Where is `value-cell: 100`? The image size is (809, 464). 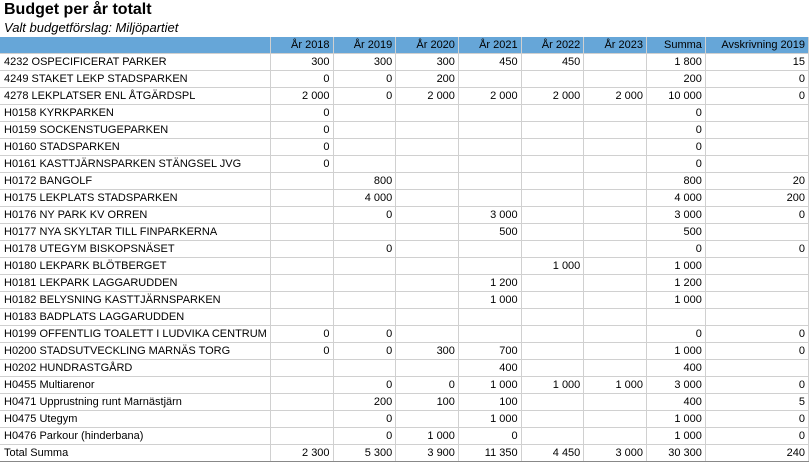 value-cell: 100 is located at coordinates (427, 402).